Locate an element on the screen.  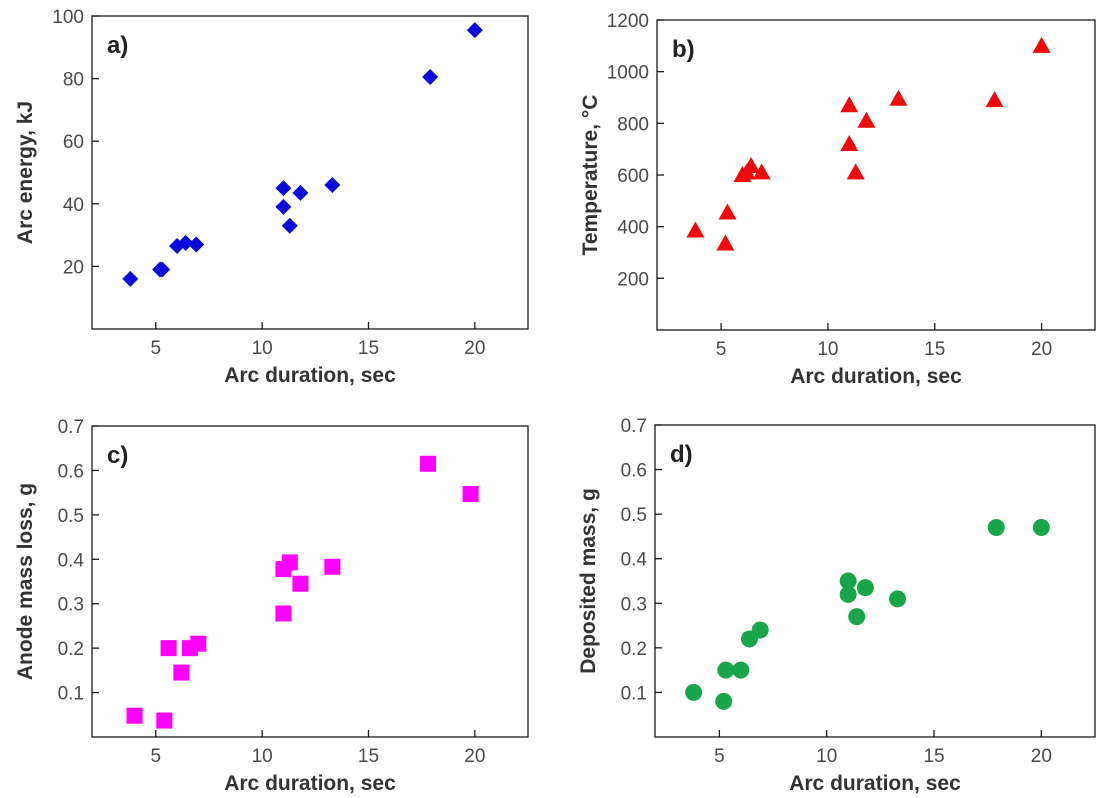
panel-tag: c) is located at coordinates (117, 455).